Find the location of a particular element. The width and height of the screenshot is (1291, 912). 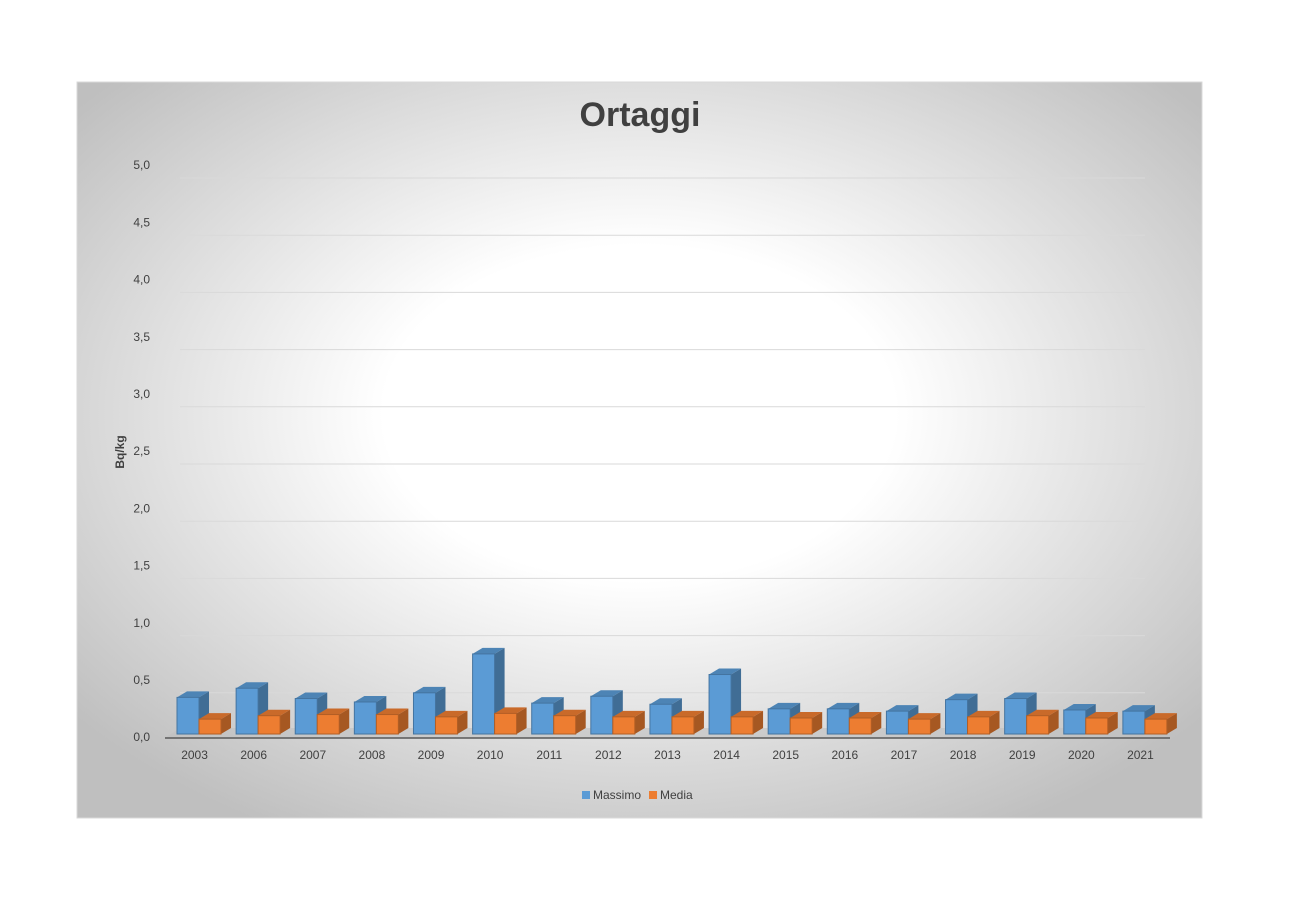

x-tick-label: 2008 is located at coordinates (372, 755).